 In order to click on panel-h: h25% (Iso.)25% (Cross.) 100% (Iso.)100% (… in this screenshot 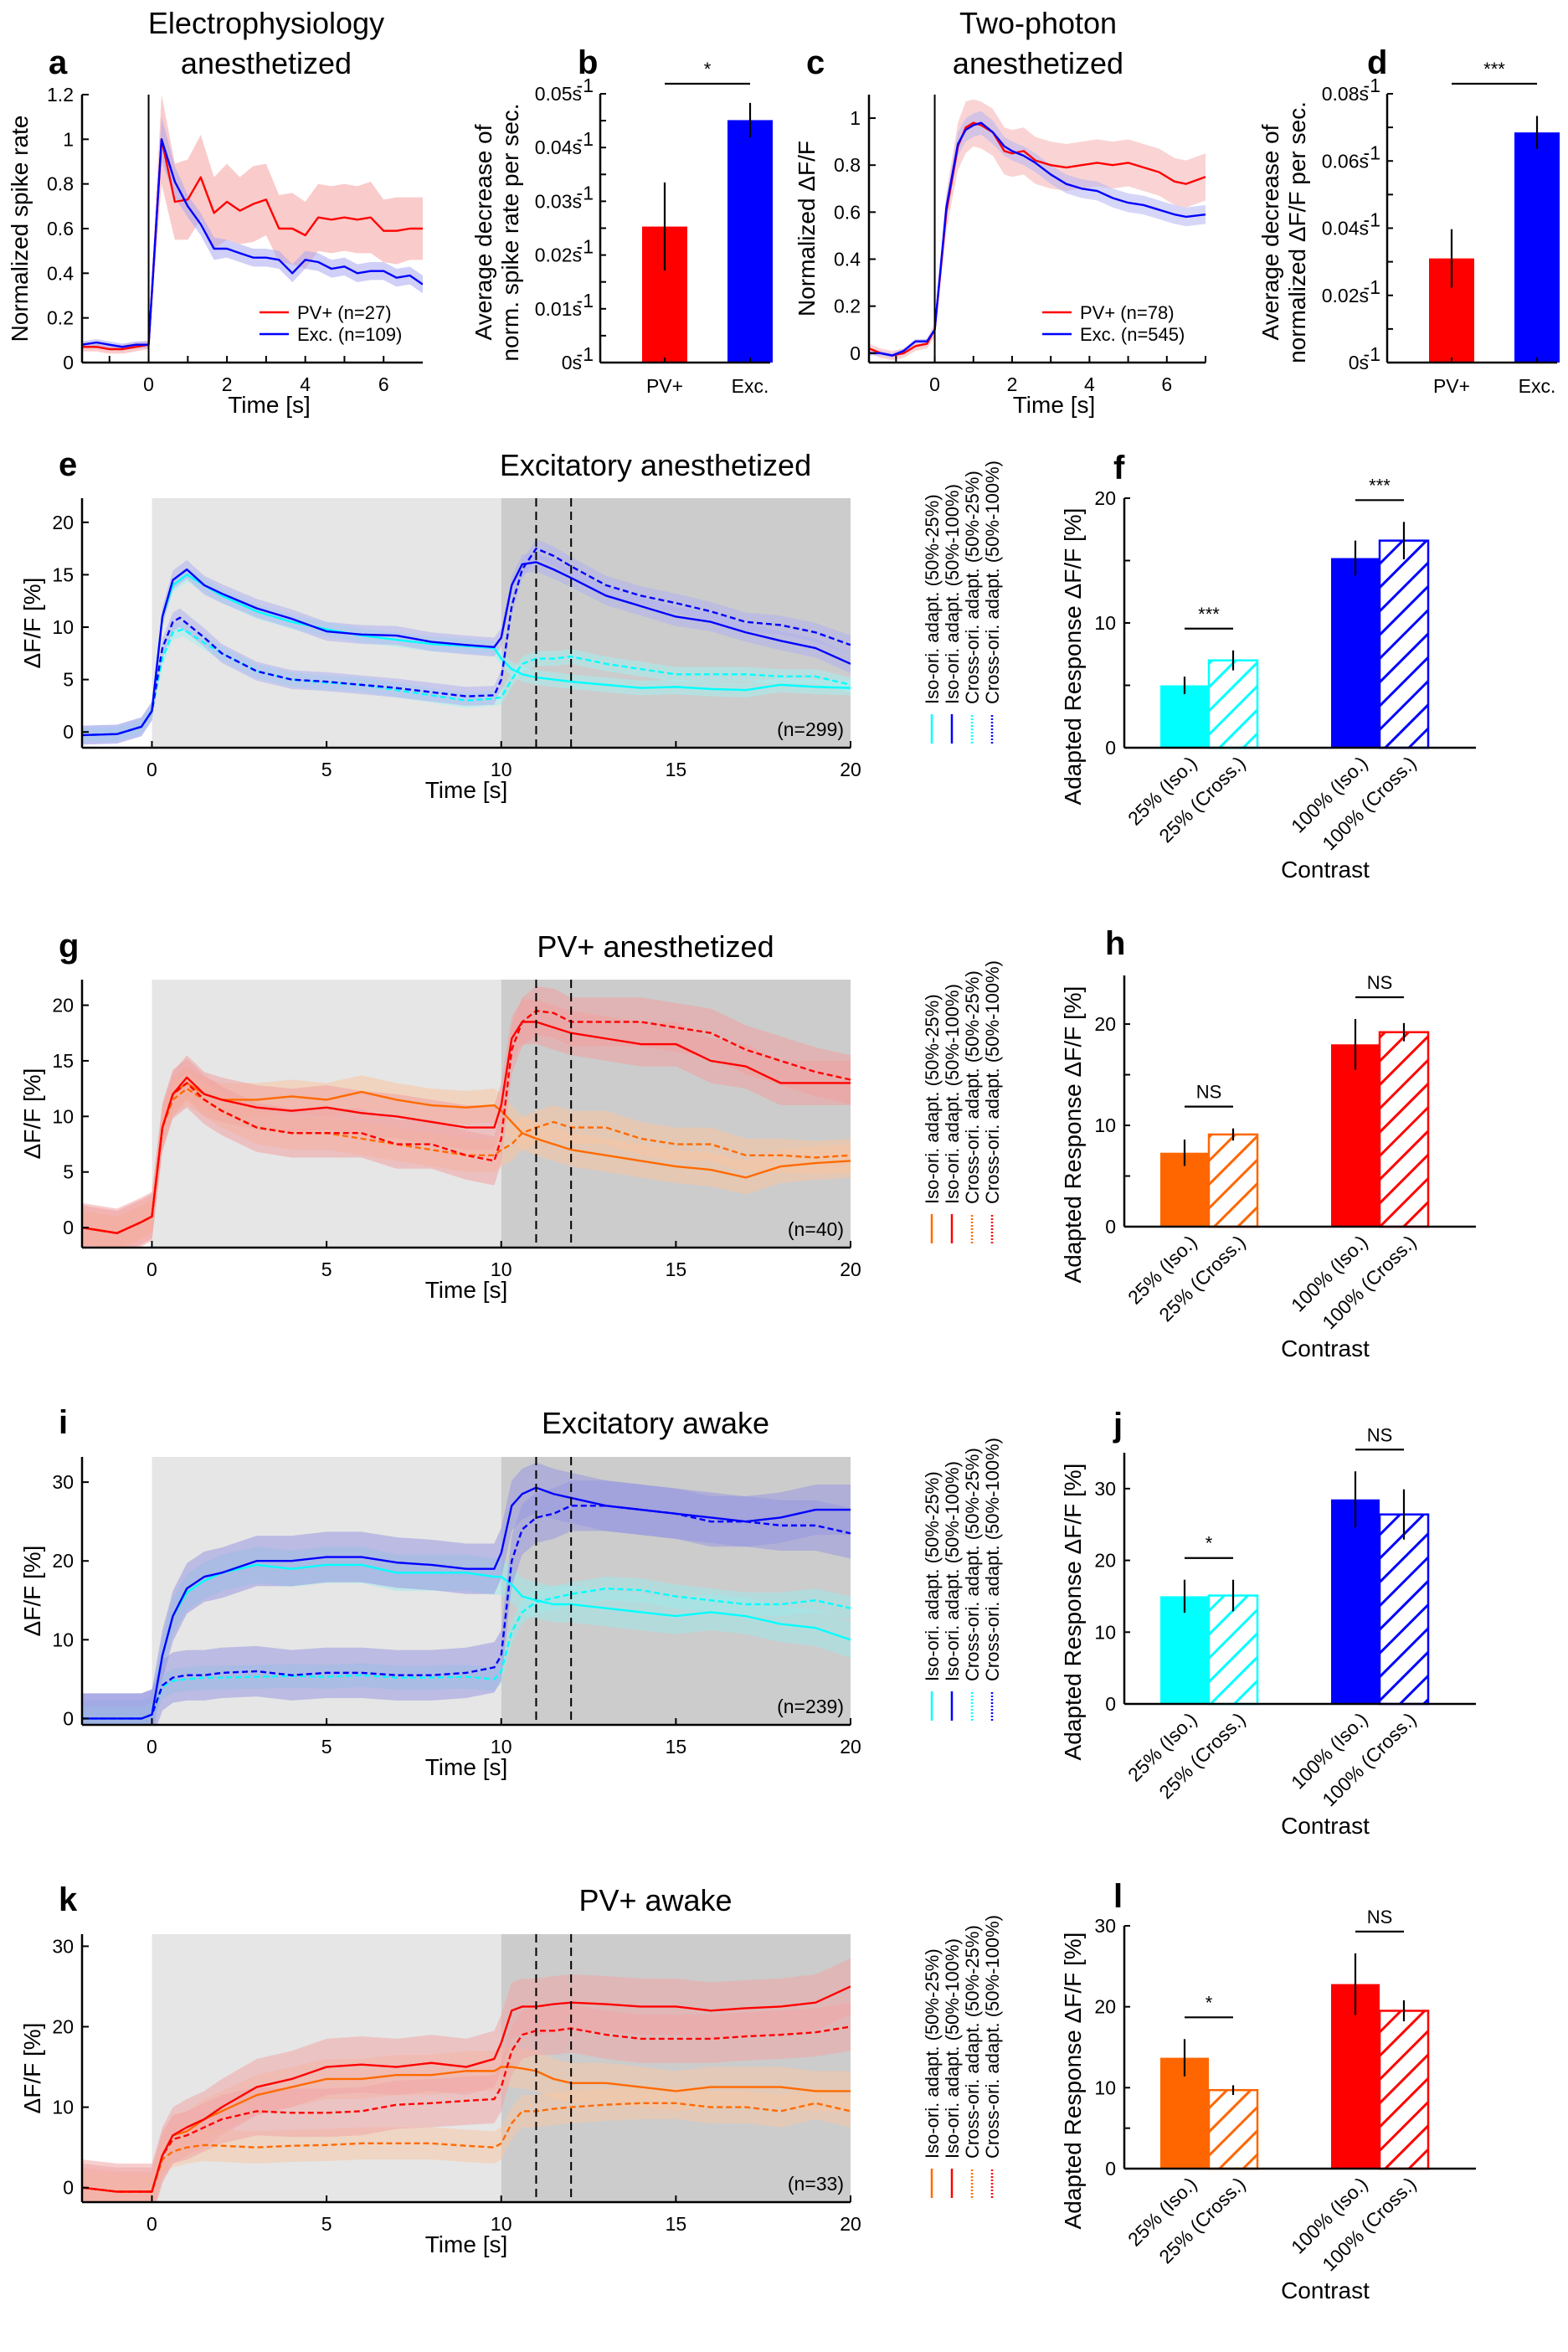, I will do `click(1268, 1143)`.